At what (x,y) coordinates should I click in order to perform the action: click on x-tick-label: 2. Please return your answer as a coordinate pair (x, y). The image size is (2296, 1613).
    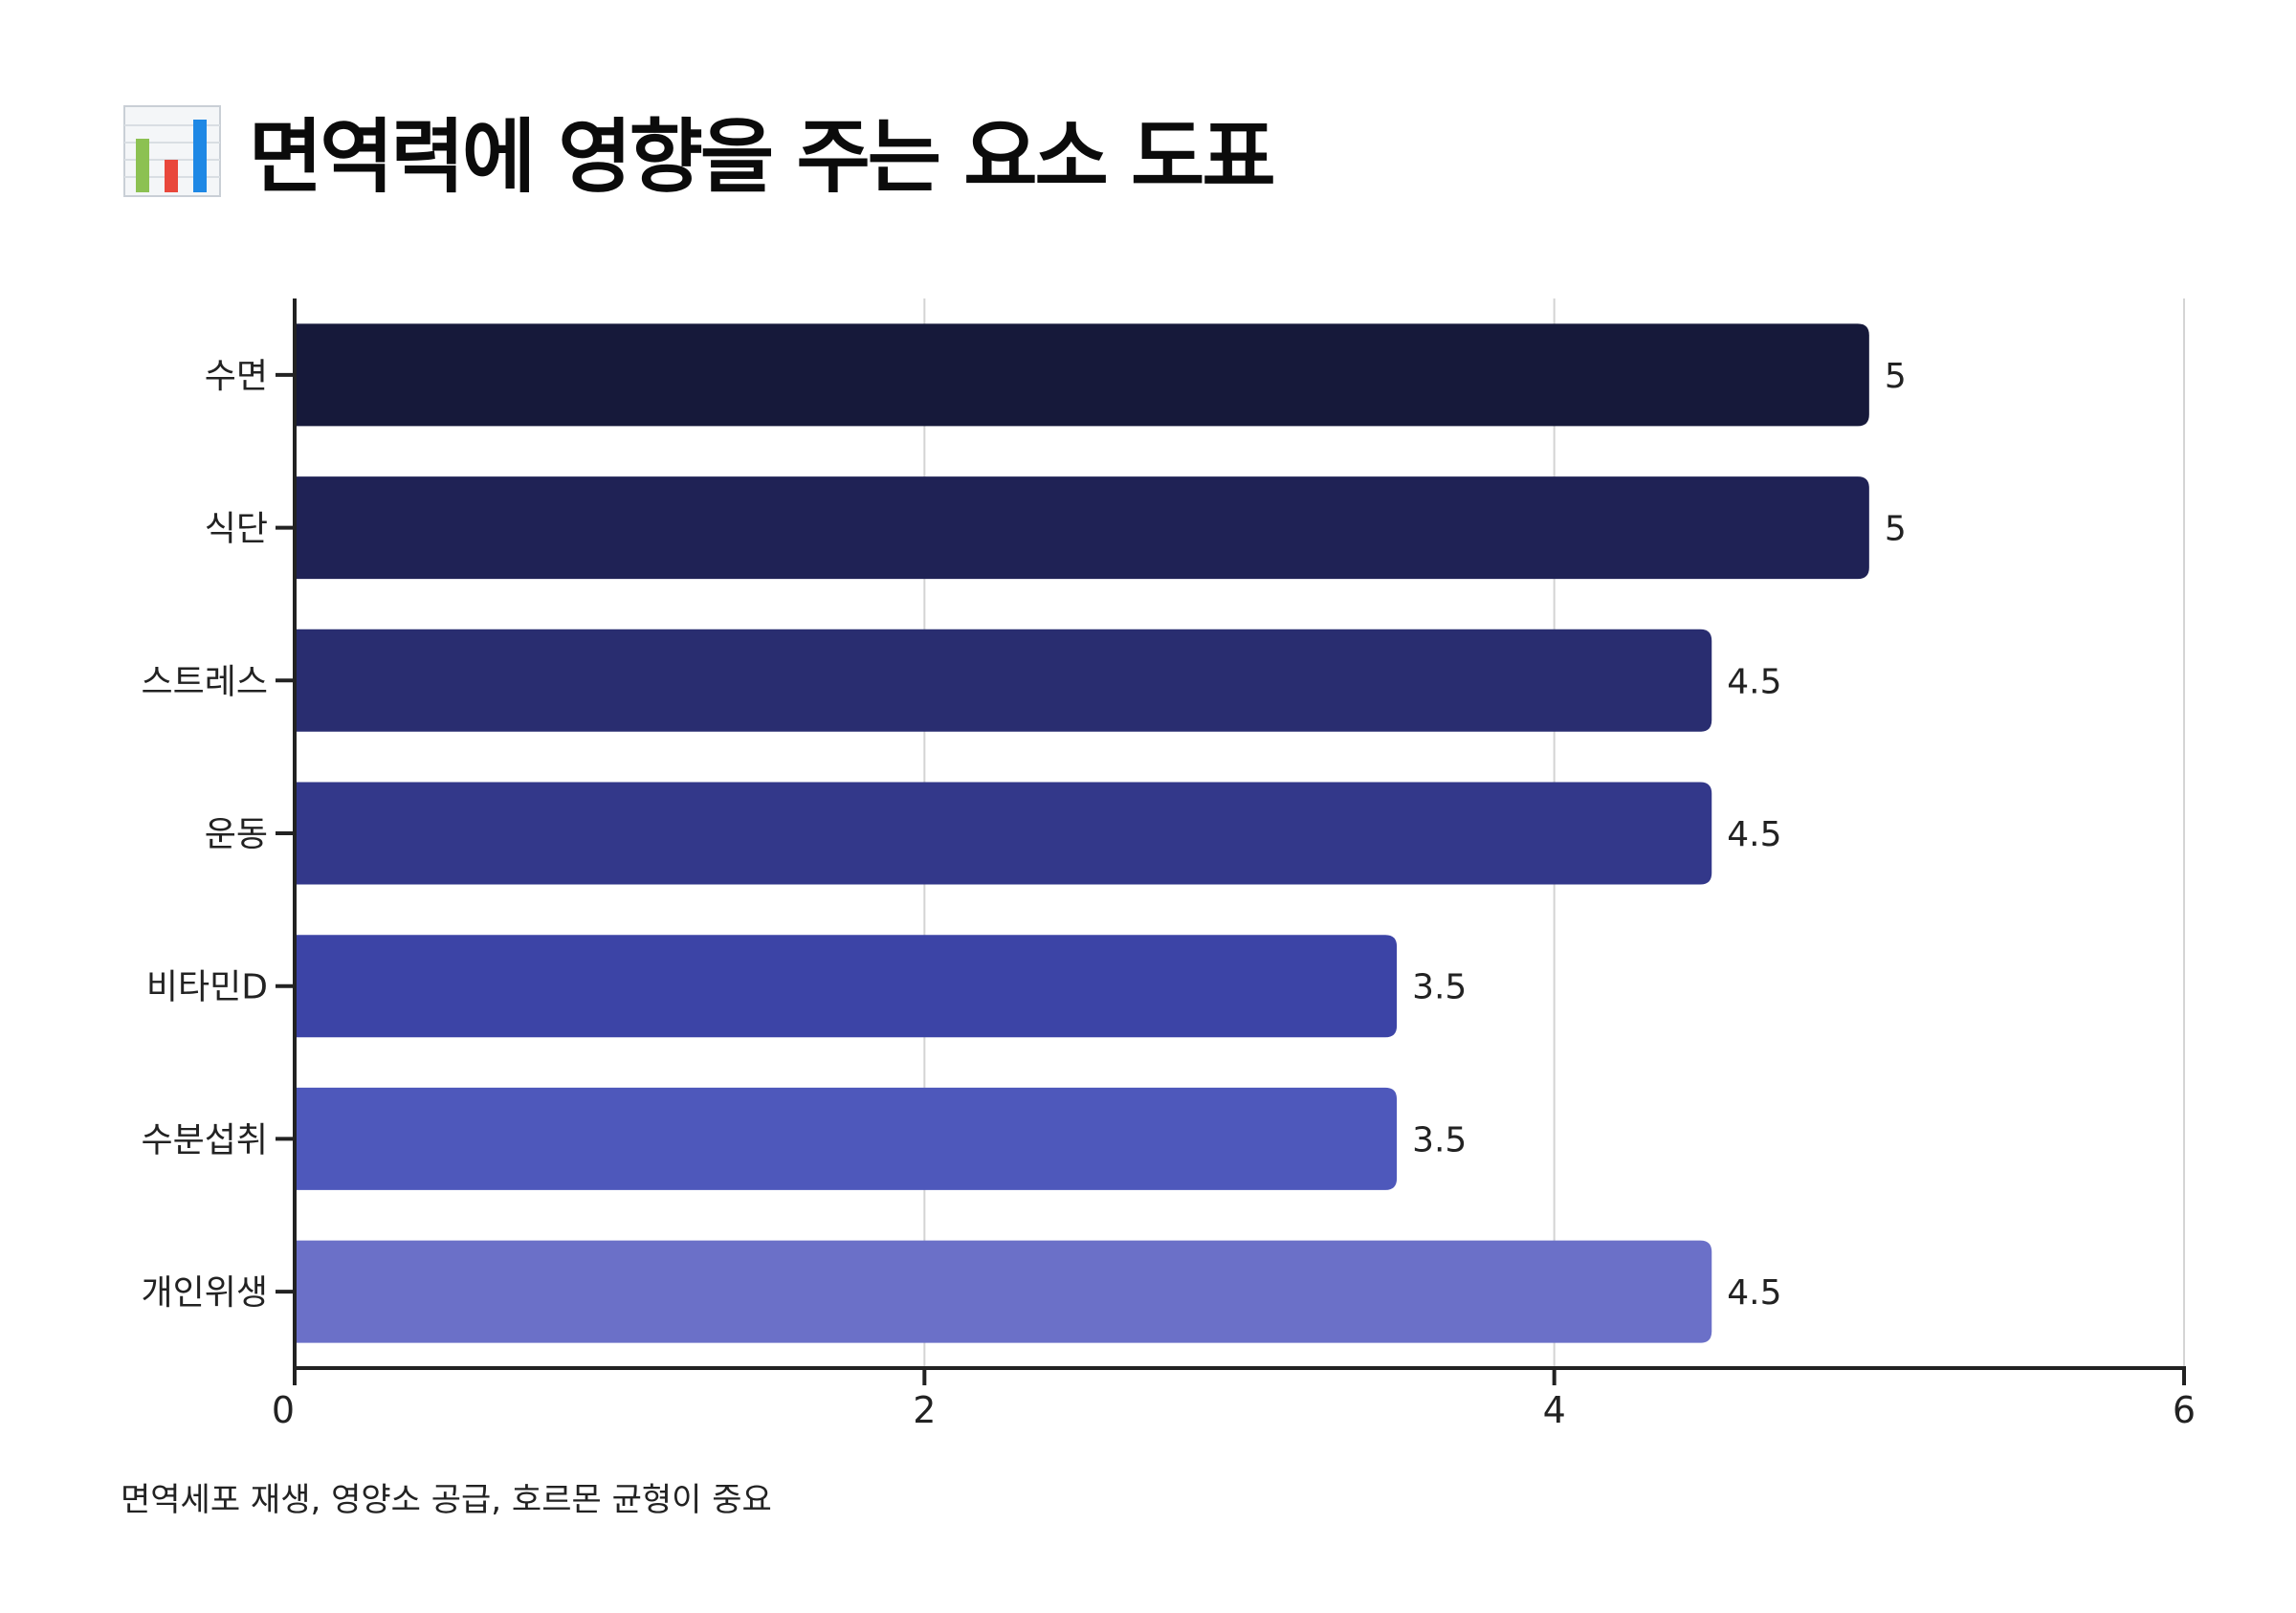
    Looking at the image, I should click on (924, 1410).